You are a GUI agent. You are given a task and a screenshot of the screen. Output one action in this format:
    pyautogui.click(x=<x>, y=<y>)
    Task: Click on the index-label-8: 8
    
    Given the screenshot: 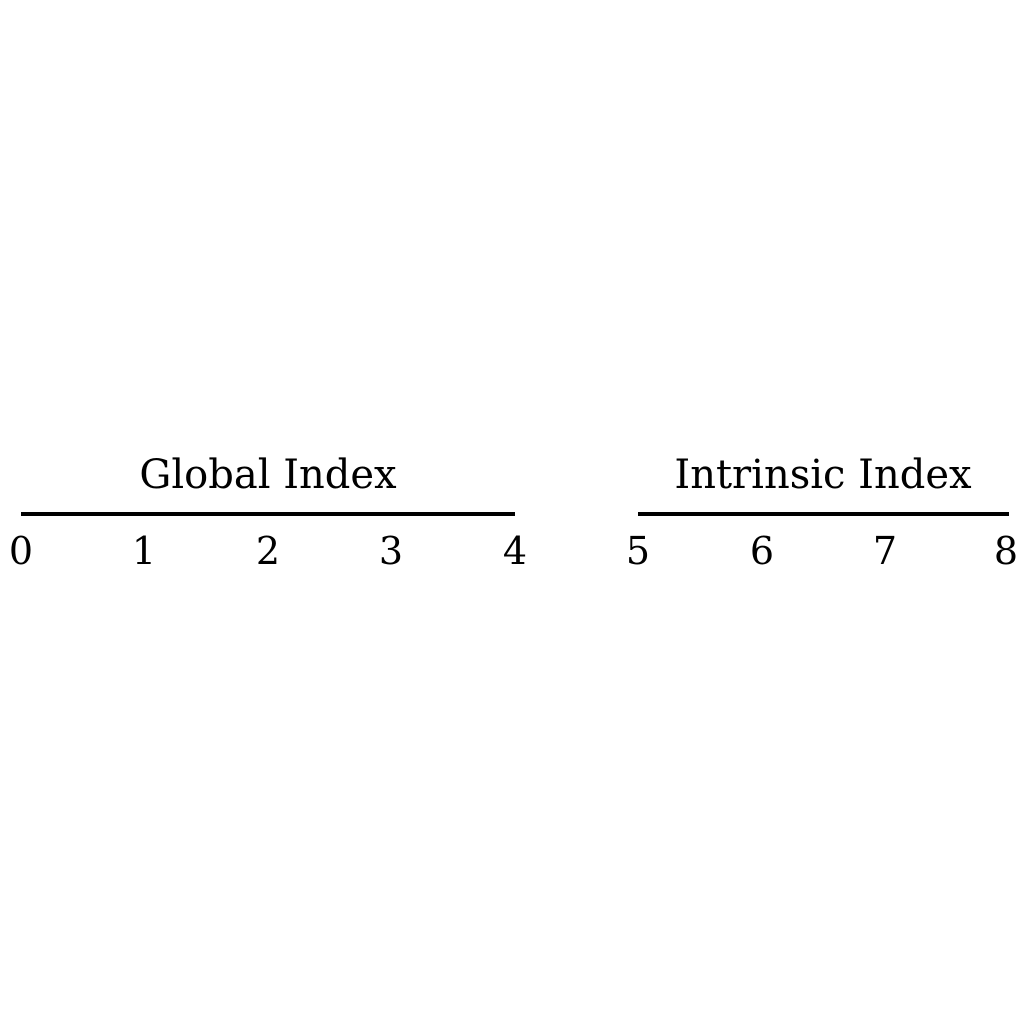 What is the action you would take?
    pyautogui.click(x=1006, y=551)
    